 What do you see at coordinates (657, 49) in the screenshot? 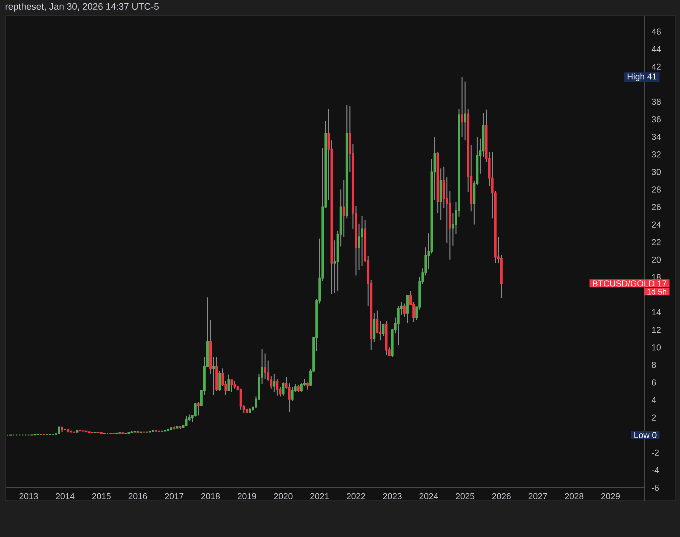
I see `y-tick-label: 44` at bounding box center [657, 49].